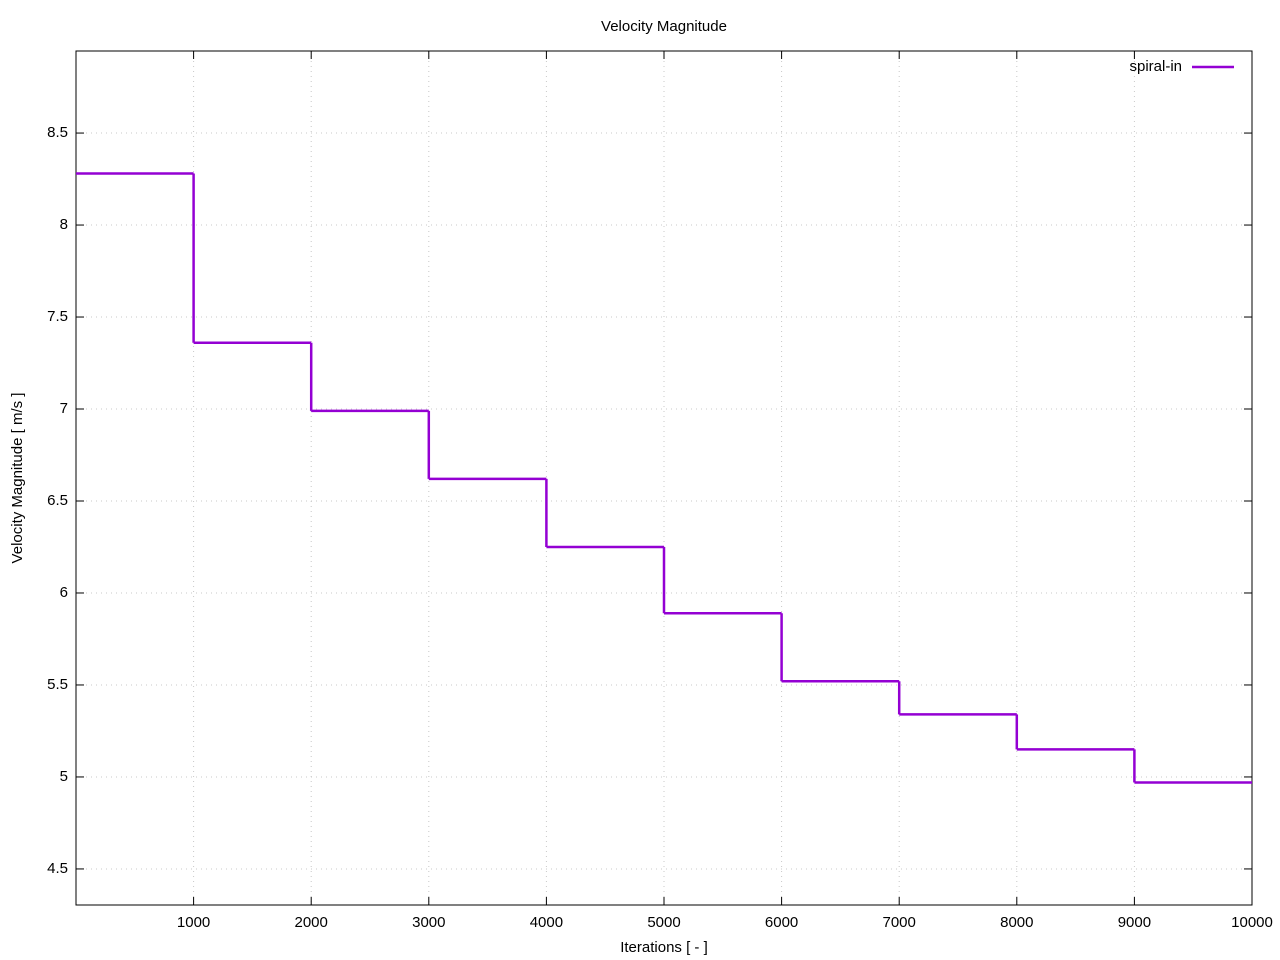 The height and width of the screenshot is (960, 1280). Describe the element at coordinates (781, 922) in the screenshot. I see `x-tick-label: 6000` at that location.